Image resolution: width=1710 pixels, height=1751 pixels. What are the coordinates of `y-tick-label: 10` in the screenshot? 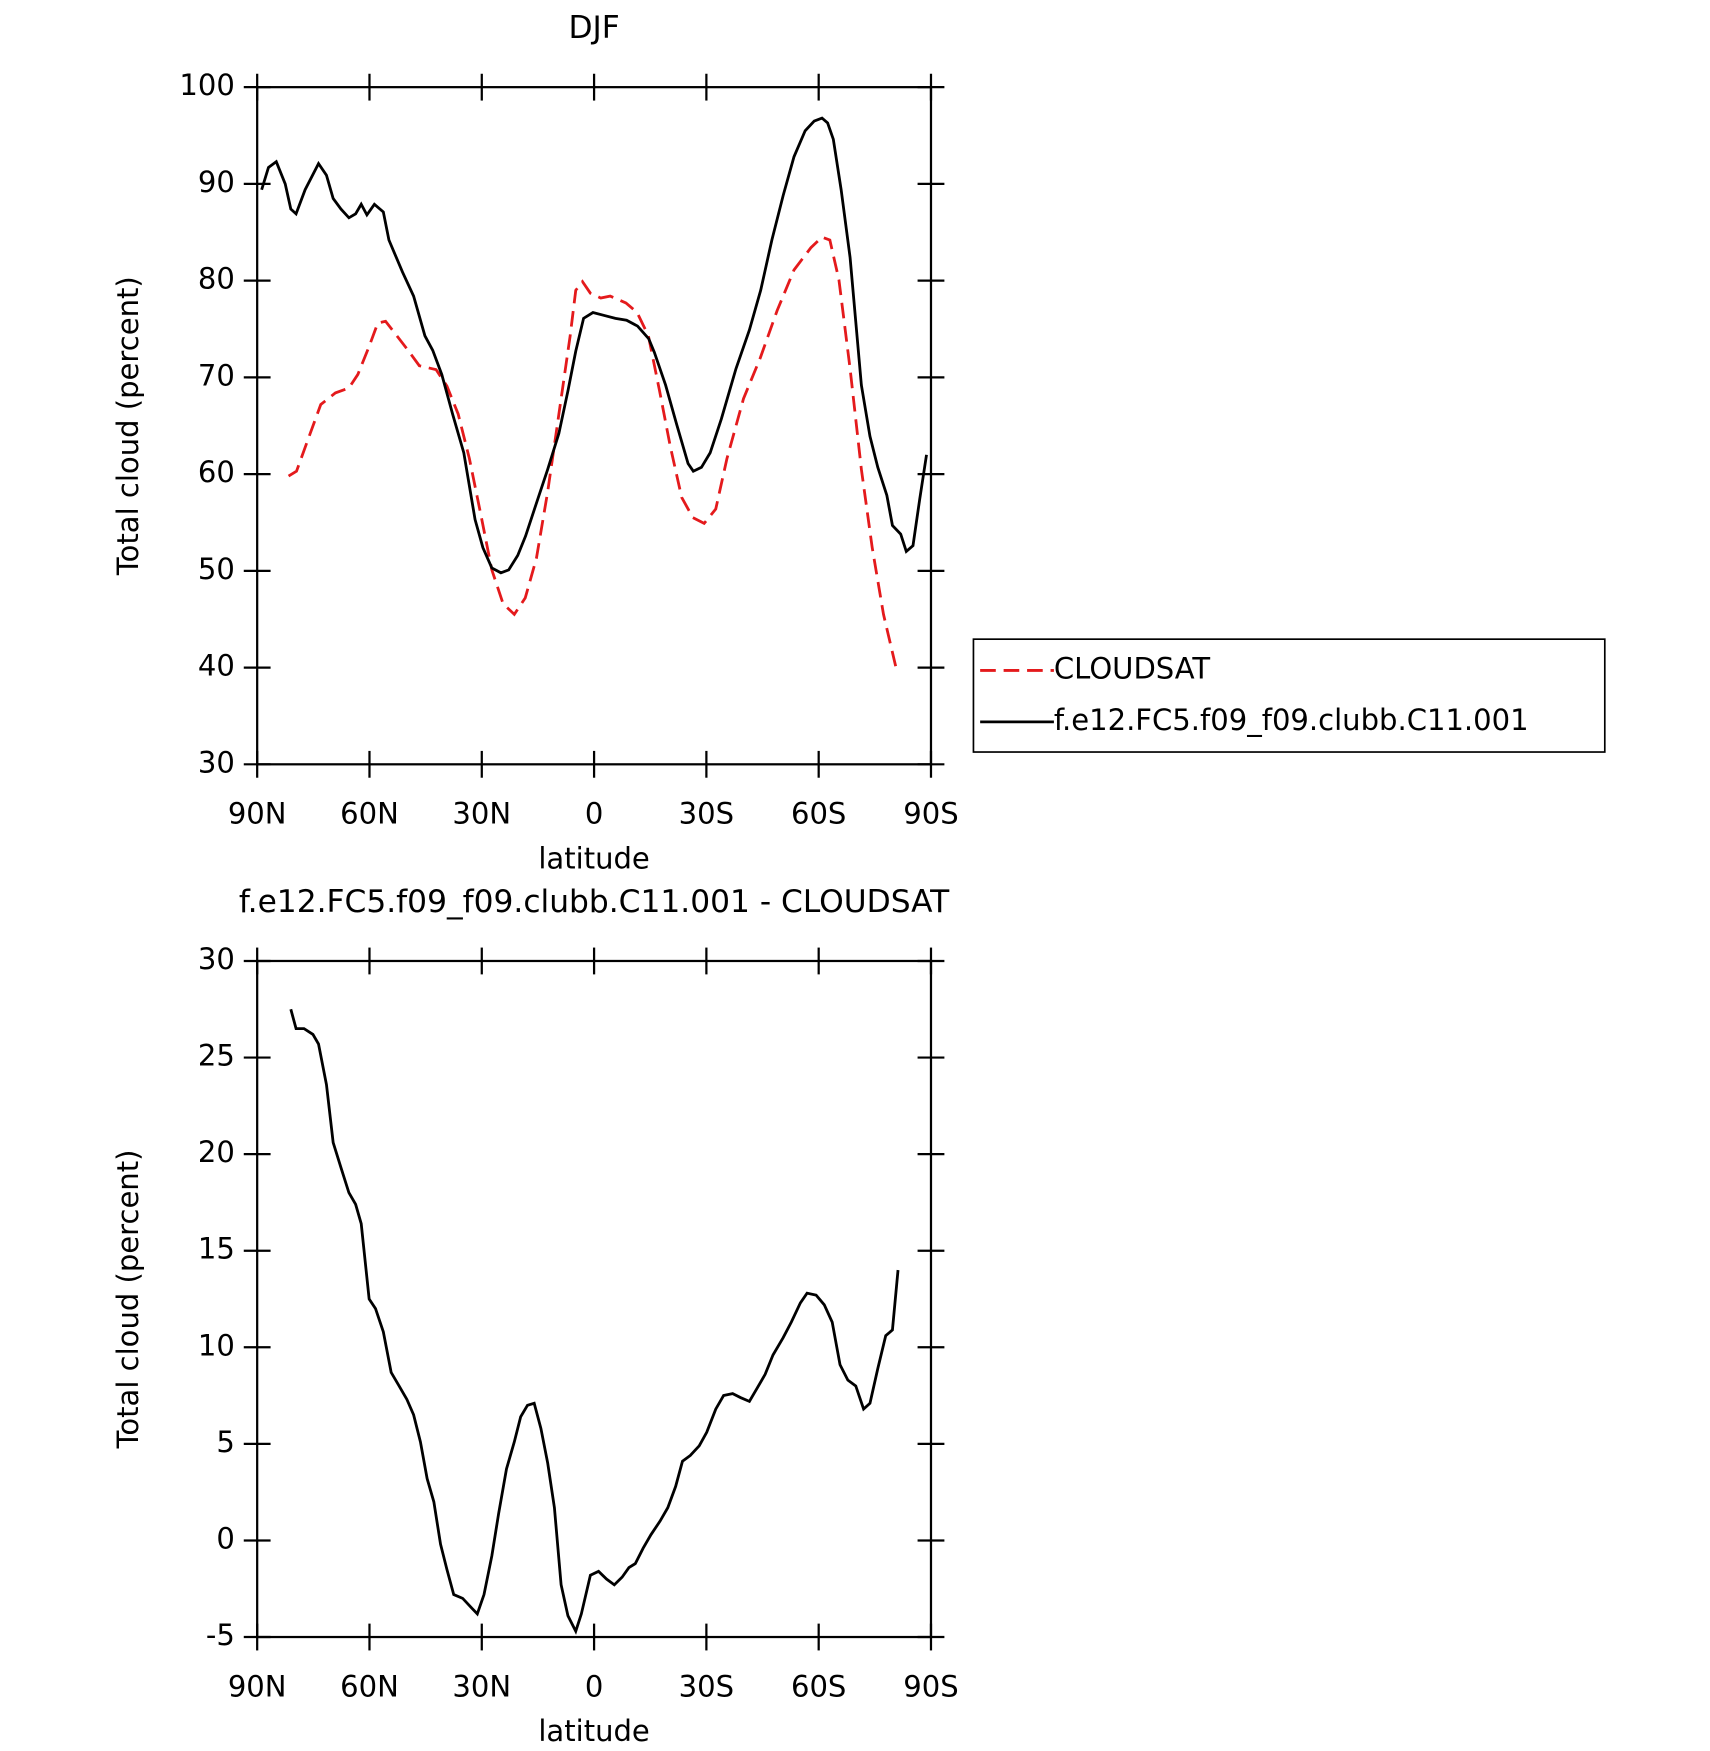 It's located at (216, 1345).